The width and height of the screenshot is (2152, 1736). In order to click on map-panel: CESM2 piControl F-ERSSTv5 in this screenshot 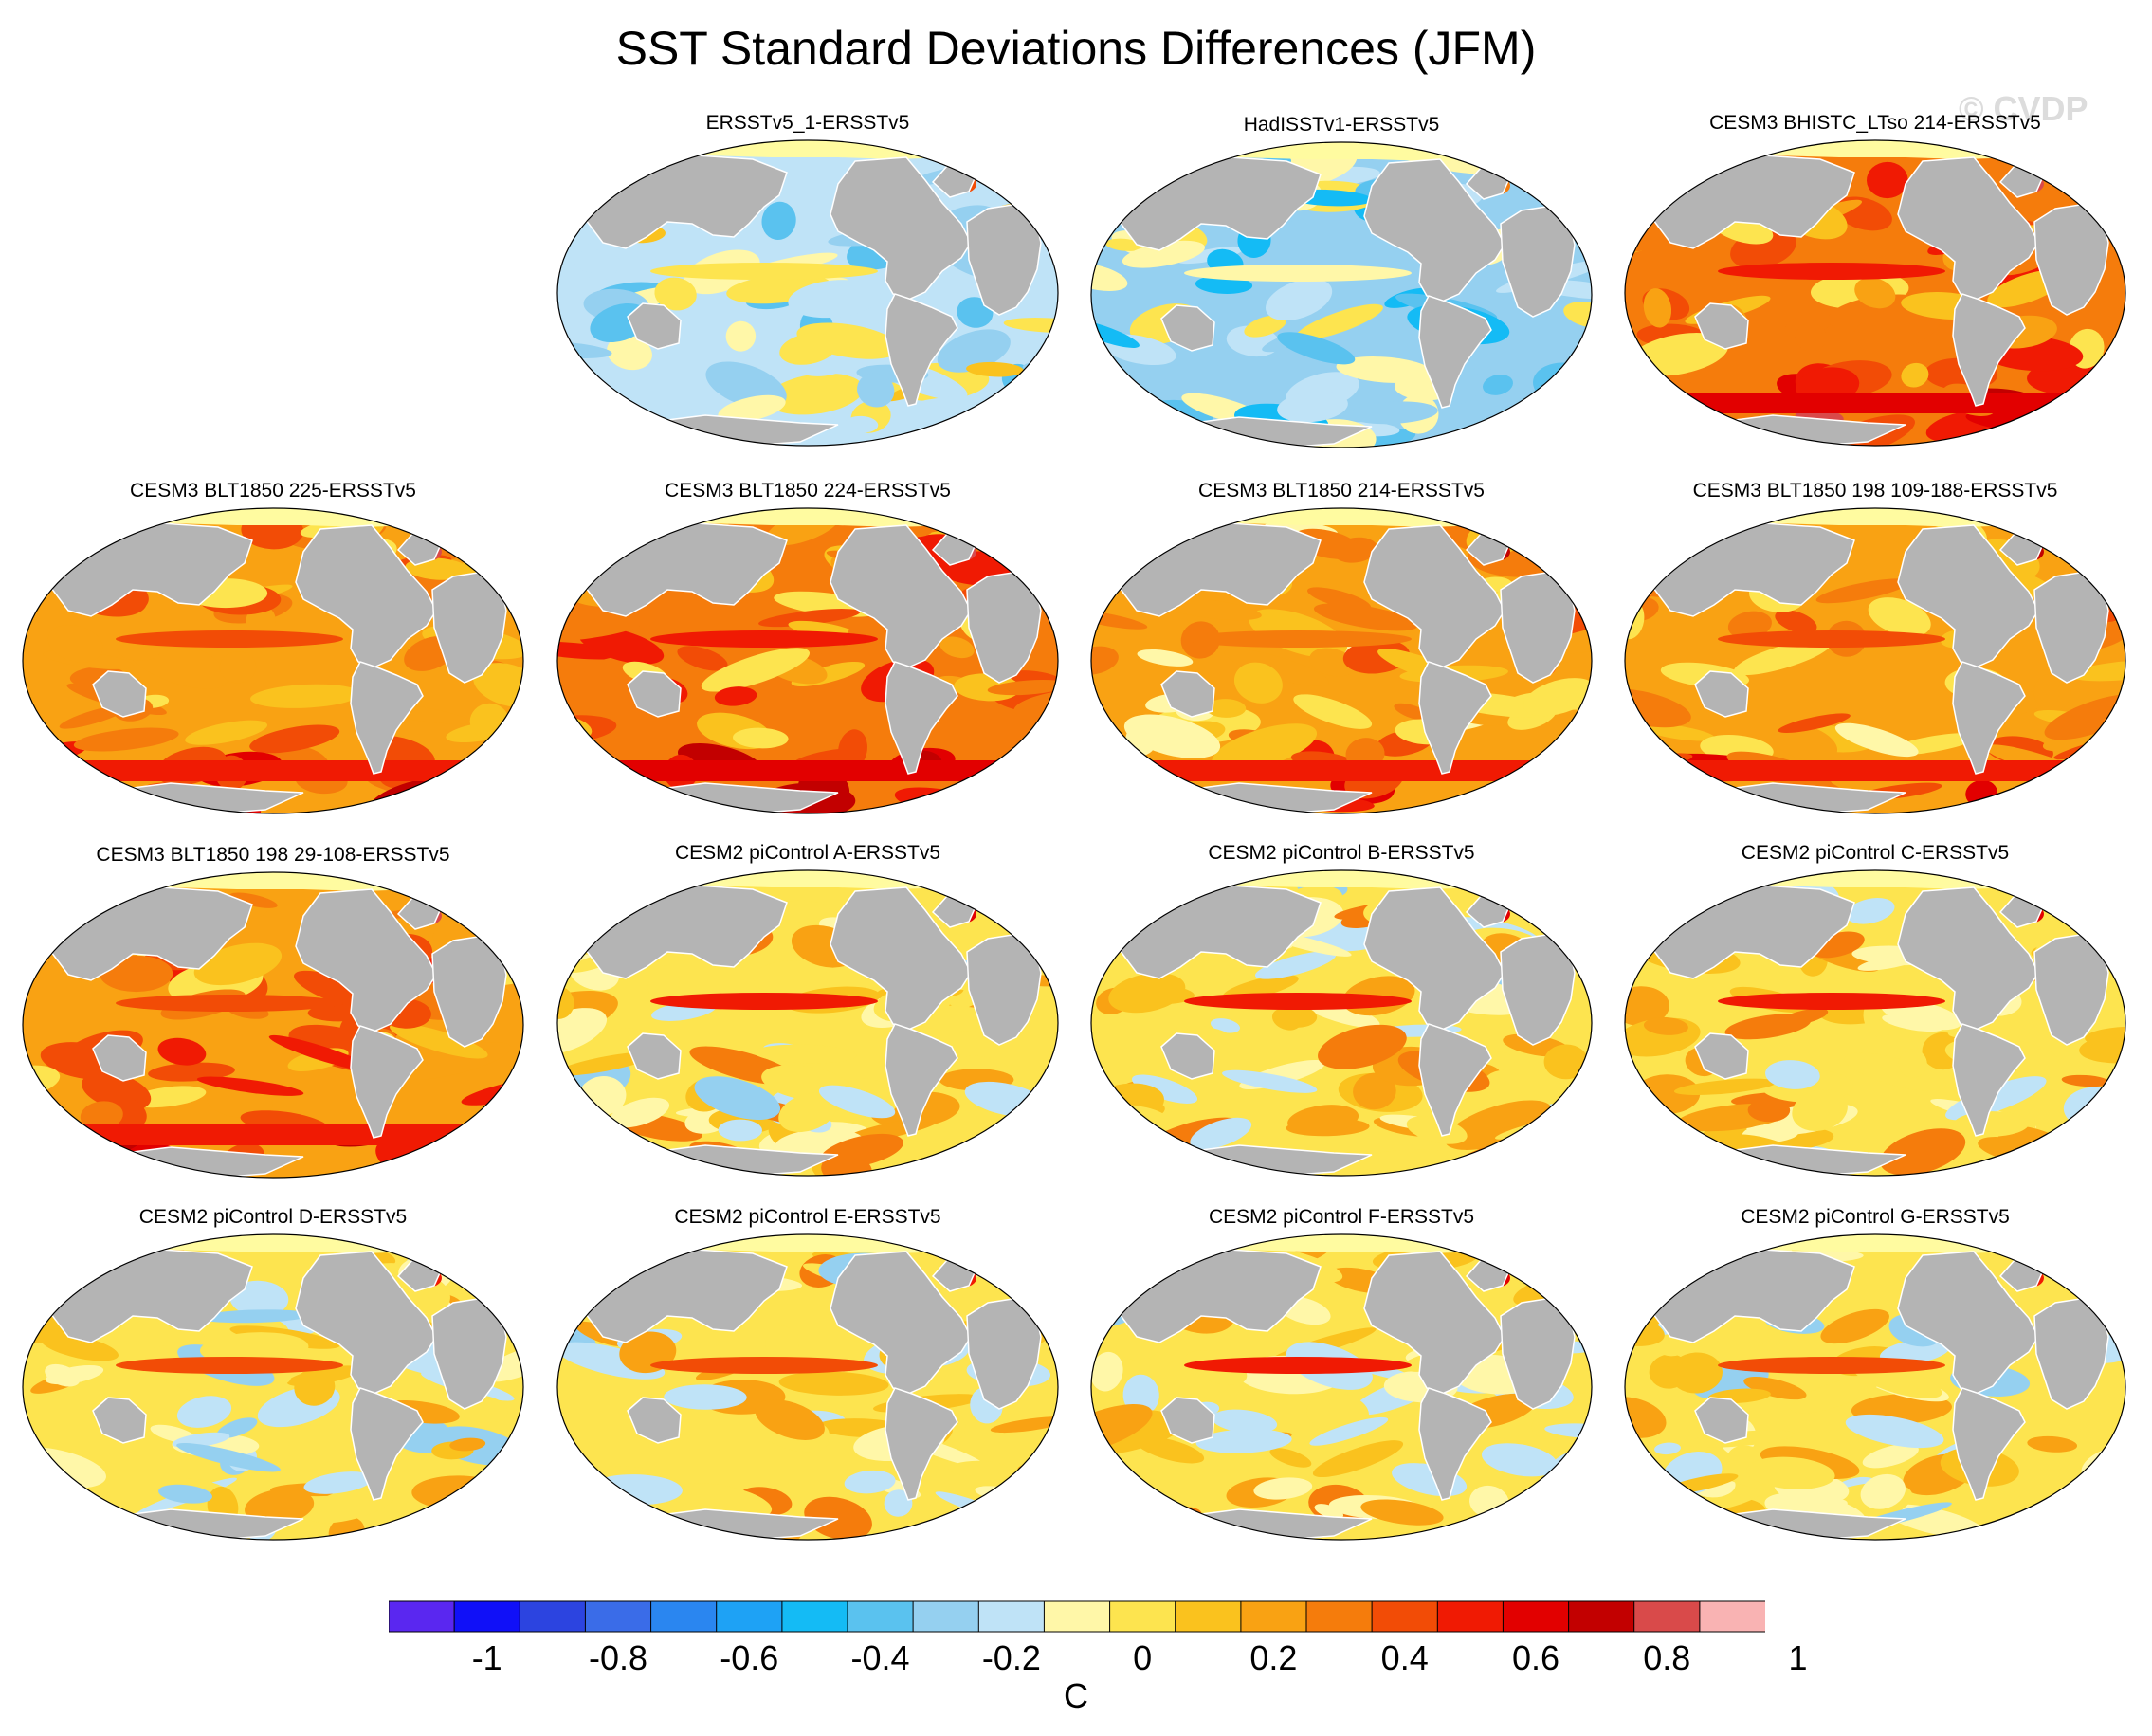, I will do `click(1342, 1375)`.